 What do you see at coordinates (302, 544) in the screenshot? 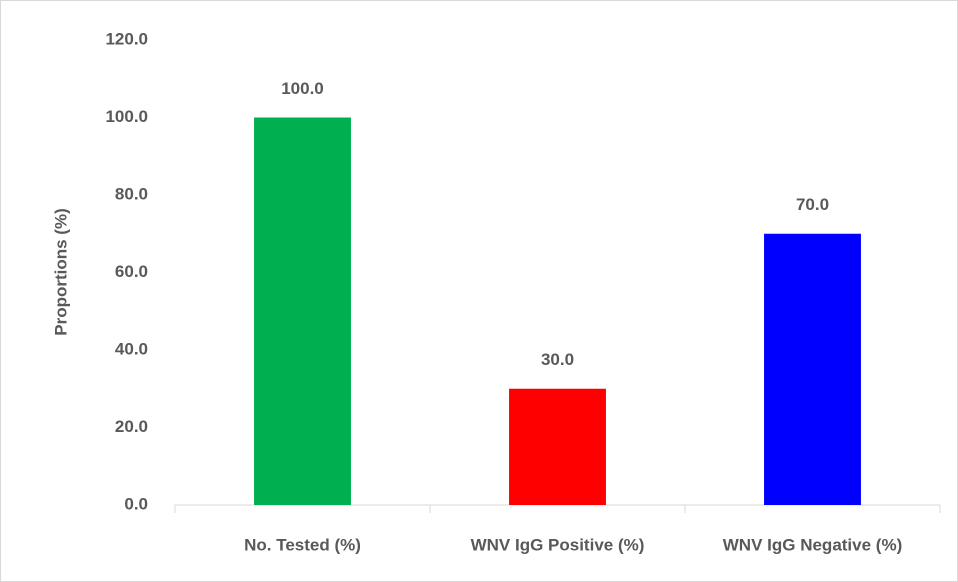
I see `x-tick-label: No. Tested (%)` at bounding box center [302, 544].